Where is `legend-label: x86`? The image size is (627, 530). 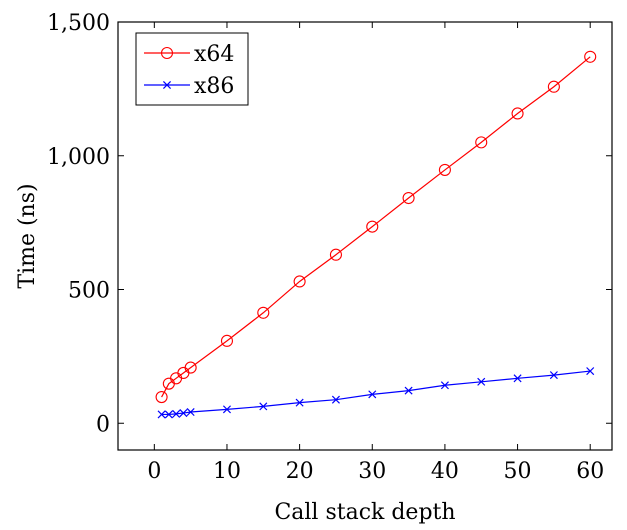 legend-label: x86 is located at coordinates (214, 86).